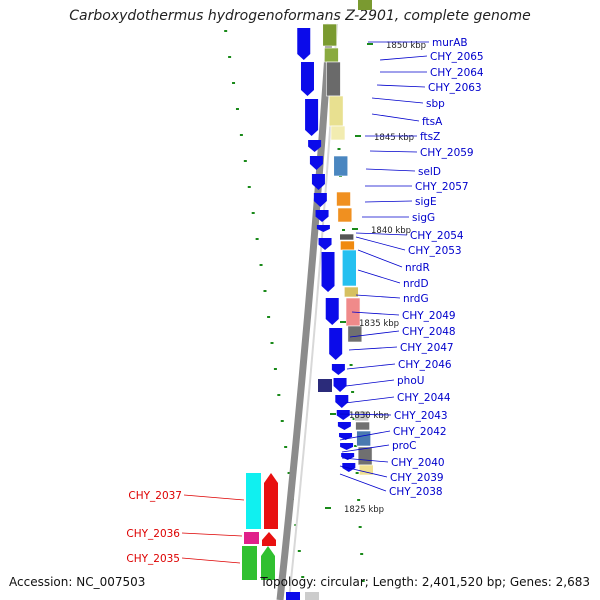  I want to click on gene-label-CHY_2035: CHY_2035, so click(153, 559).